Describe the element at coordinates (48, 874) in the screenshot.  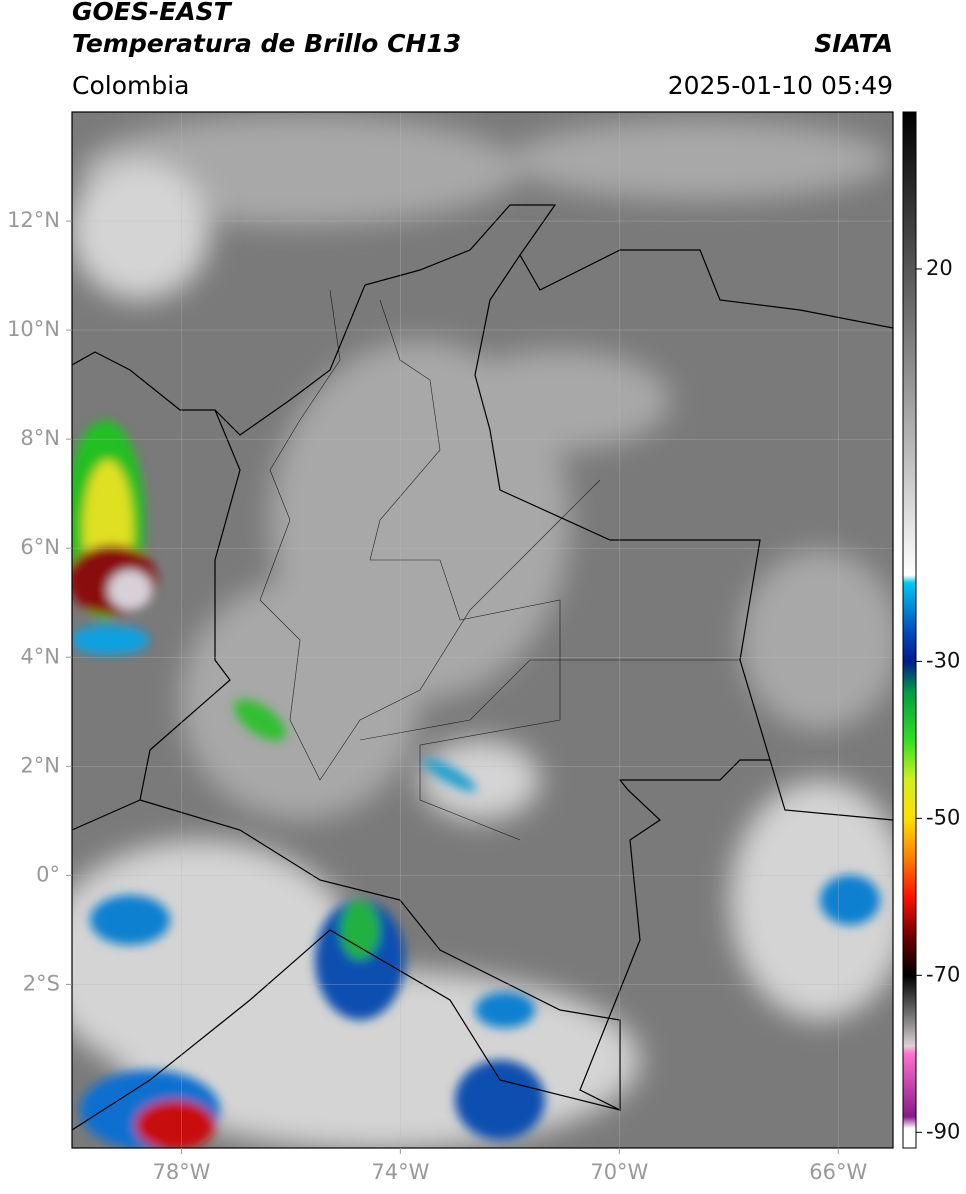
I see `lat-tick-label: 0°` at that location.